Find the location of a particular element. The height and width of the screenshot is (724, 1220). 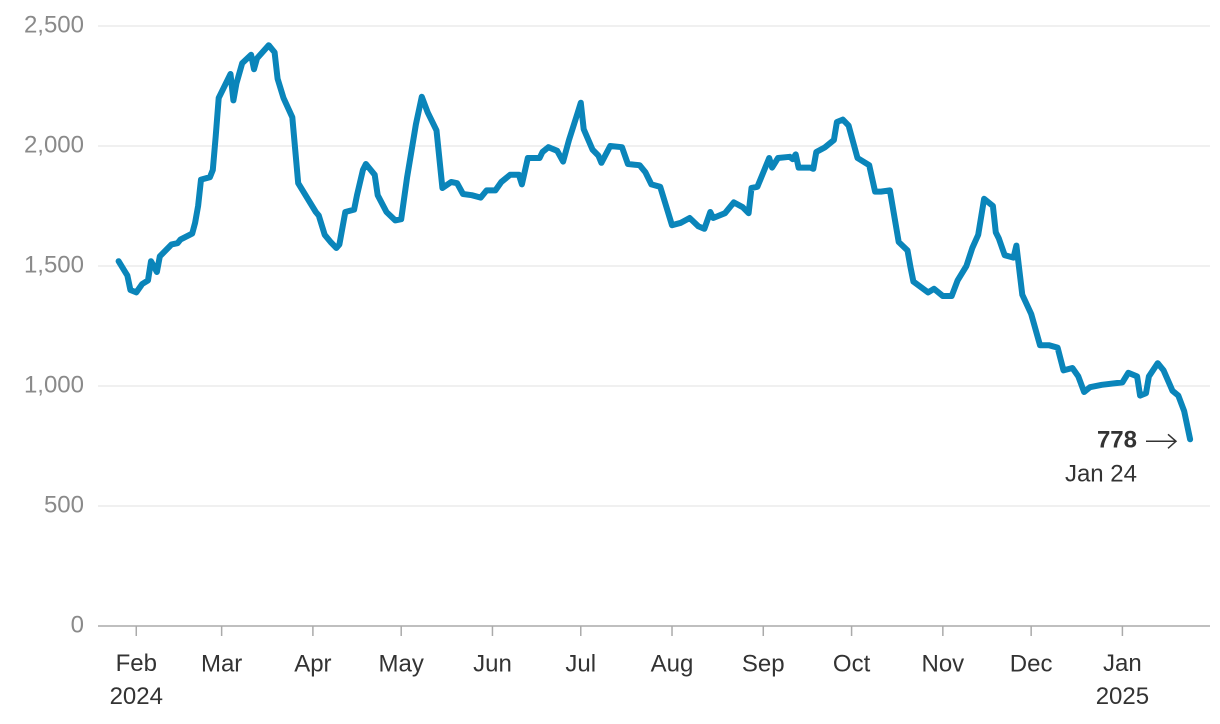

x-tick-label: Jun is located at coordinates (492, 663).